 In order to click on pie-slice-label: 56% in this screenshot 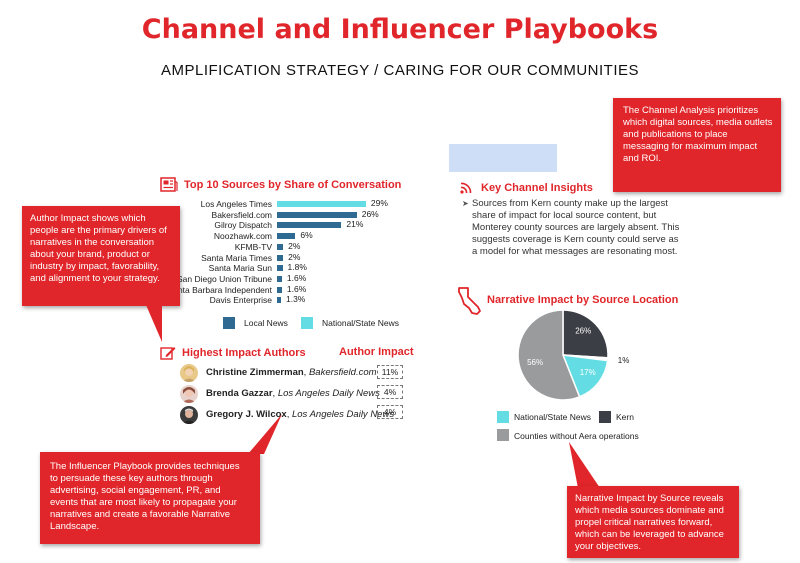, I will do `click(535, 362)`.